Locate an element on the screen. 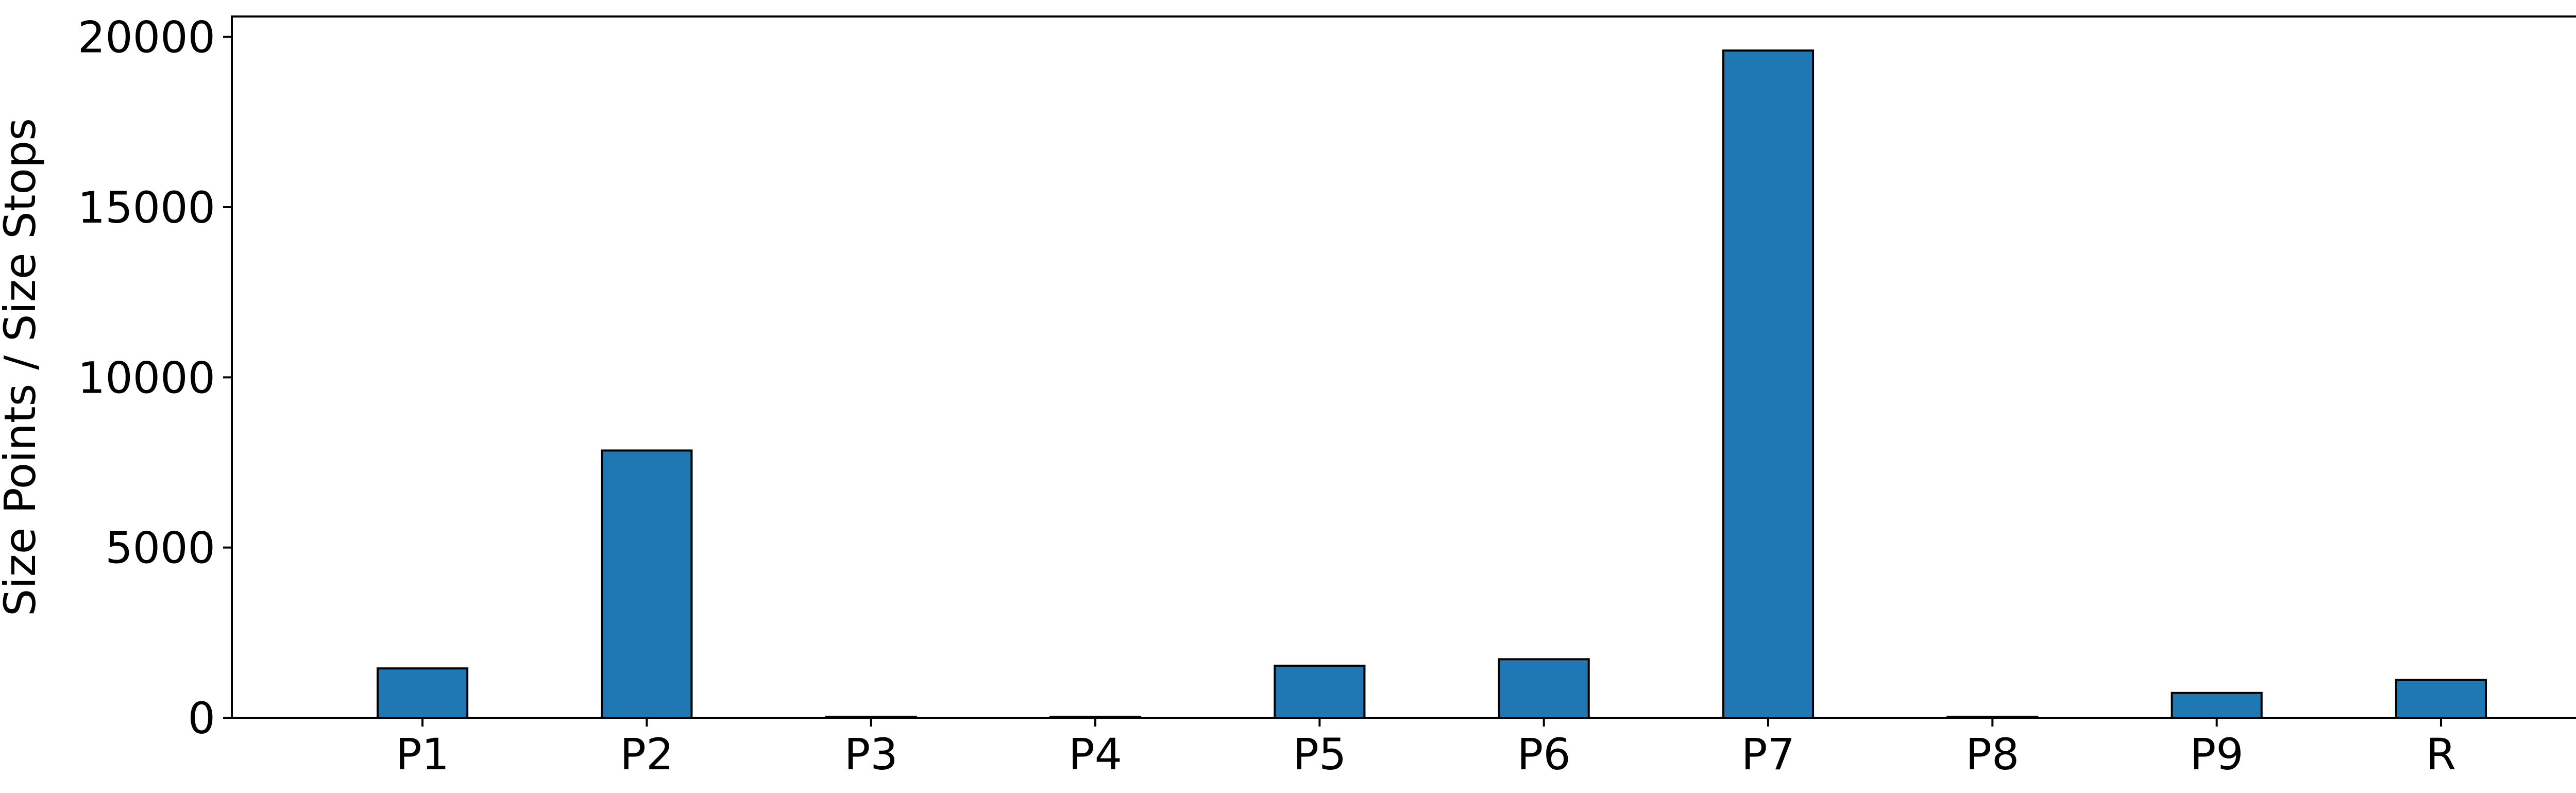  x-tick-label: P3 is located at coordinates (871, 755).